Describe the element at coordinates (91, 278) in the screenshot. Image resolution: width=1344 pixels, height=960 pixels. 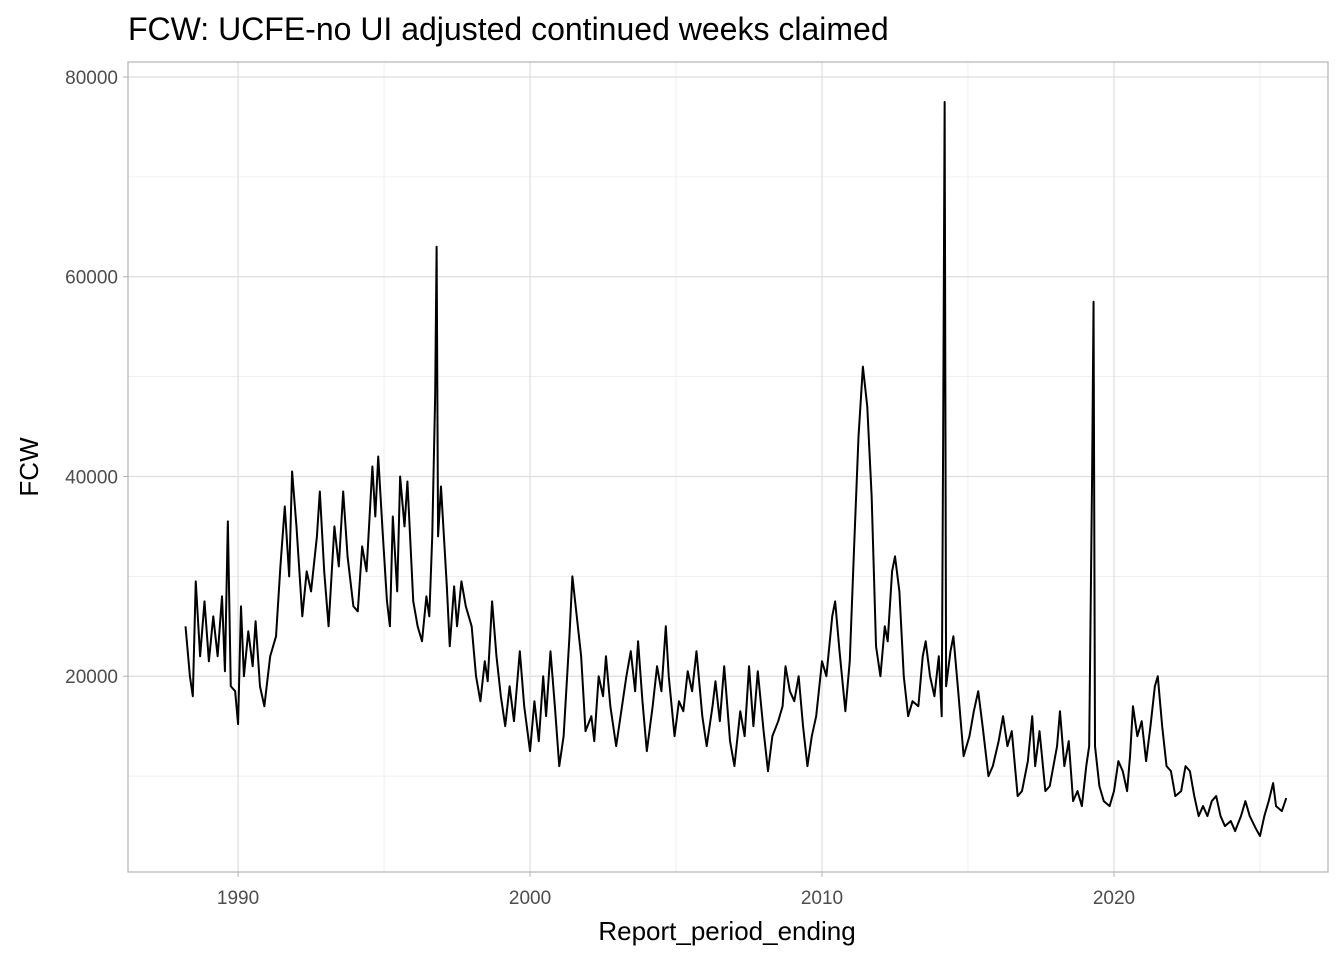
I see `y-tick-label: 60000` at that location.